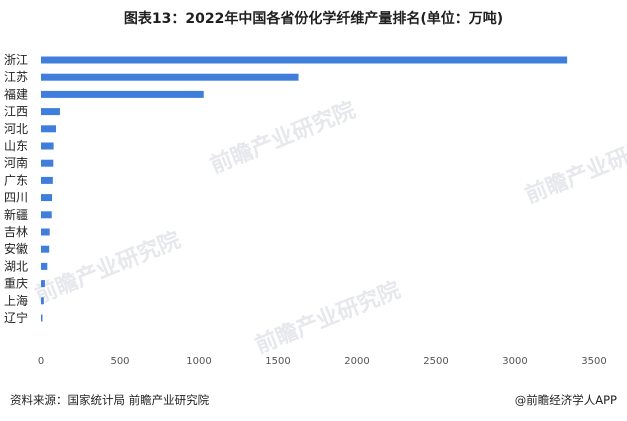  I want to click on x-tick-label: 3000, so click(514, 361).